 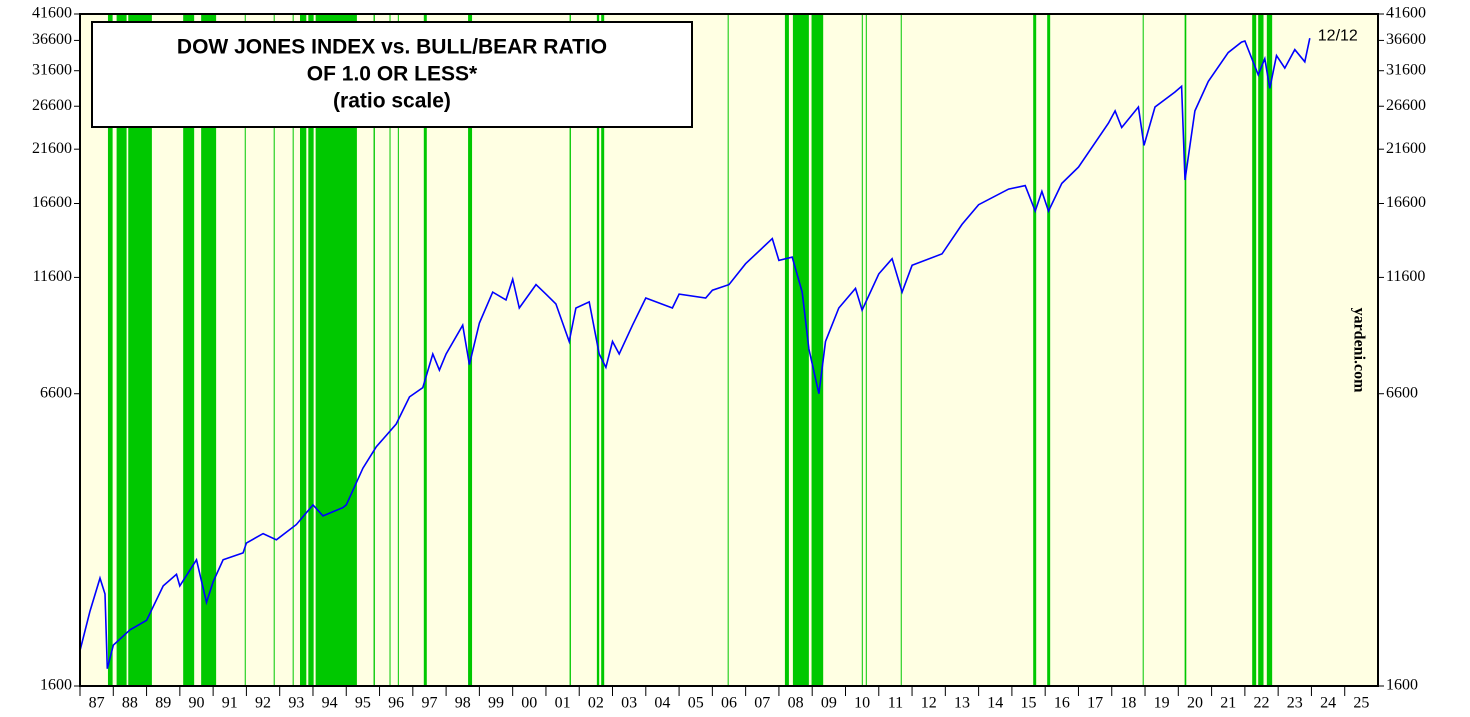 What do you see at coordinates (1361, 703) in the screenshot?
I see `x-tick-label: 25` at bounding box center [1361, 703].